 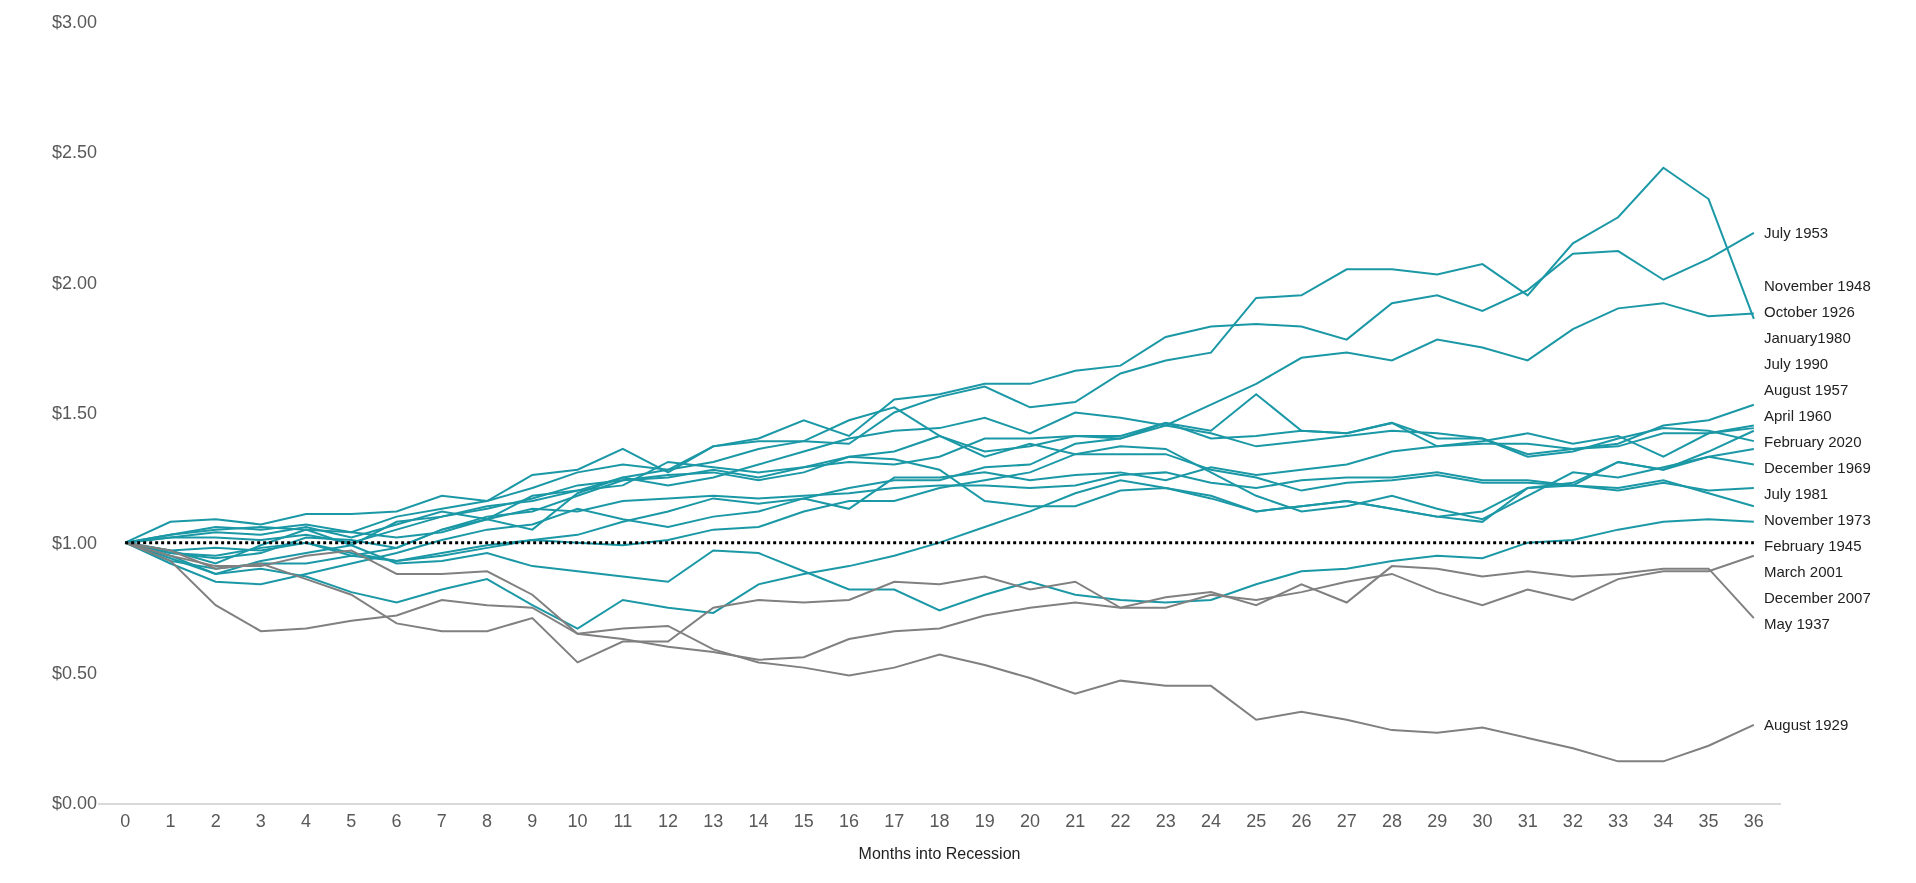 What do you see at coordinates (1029, 820) in the screenshot?
I see `x-tick-label: 20` at bounding box center [1029, 820].